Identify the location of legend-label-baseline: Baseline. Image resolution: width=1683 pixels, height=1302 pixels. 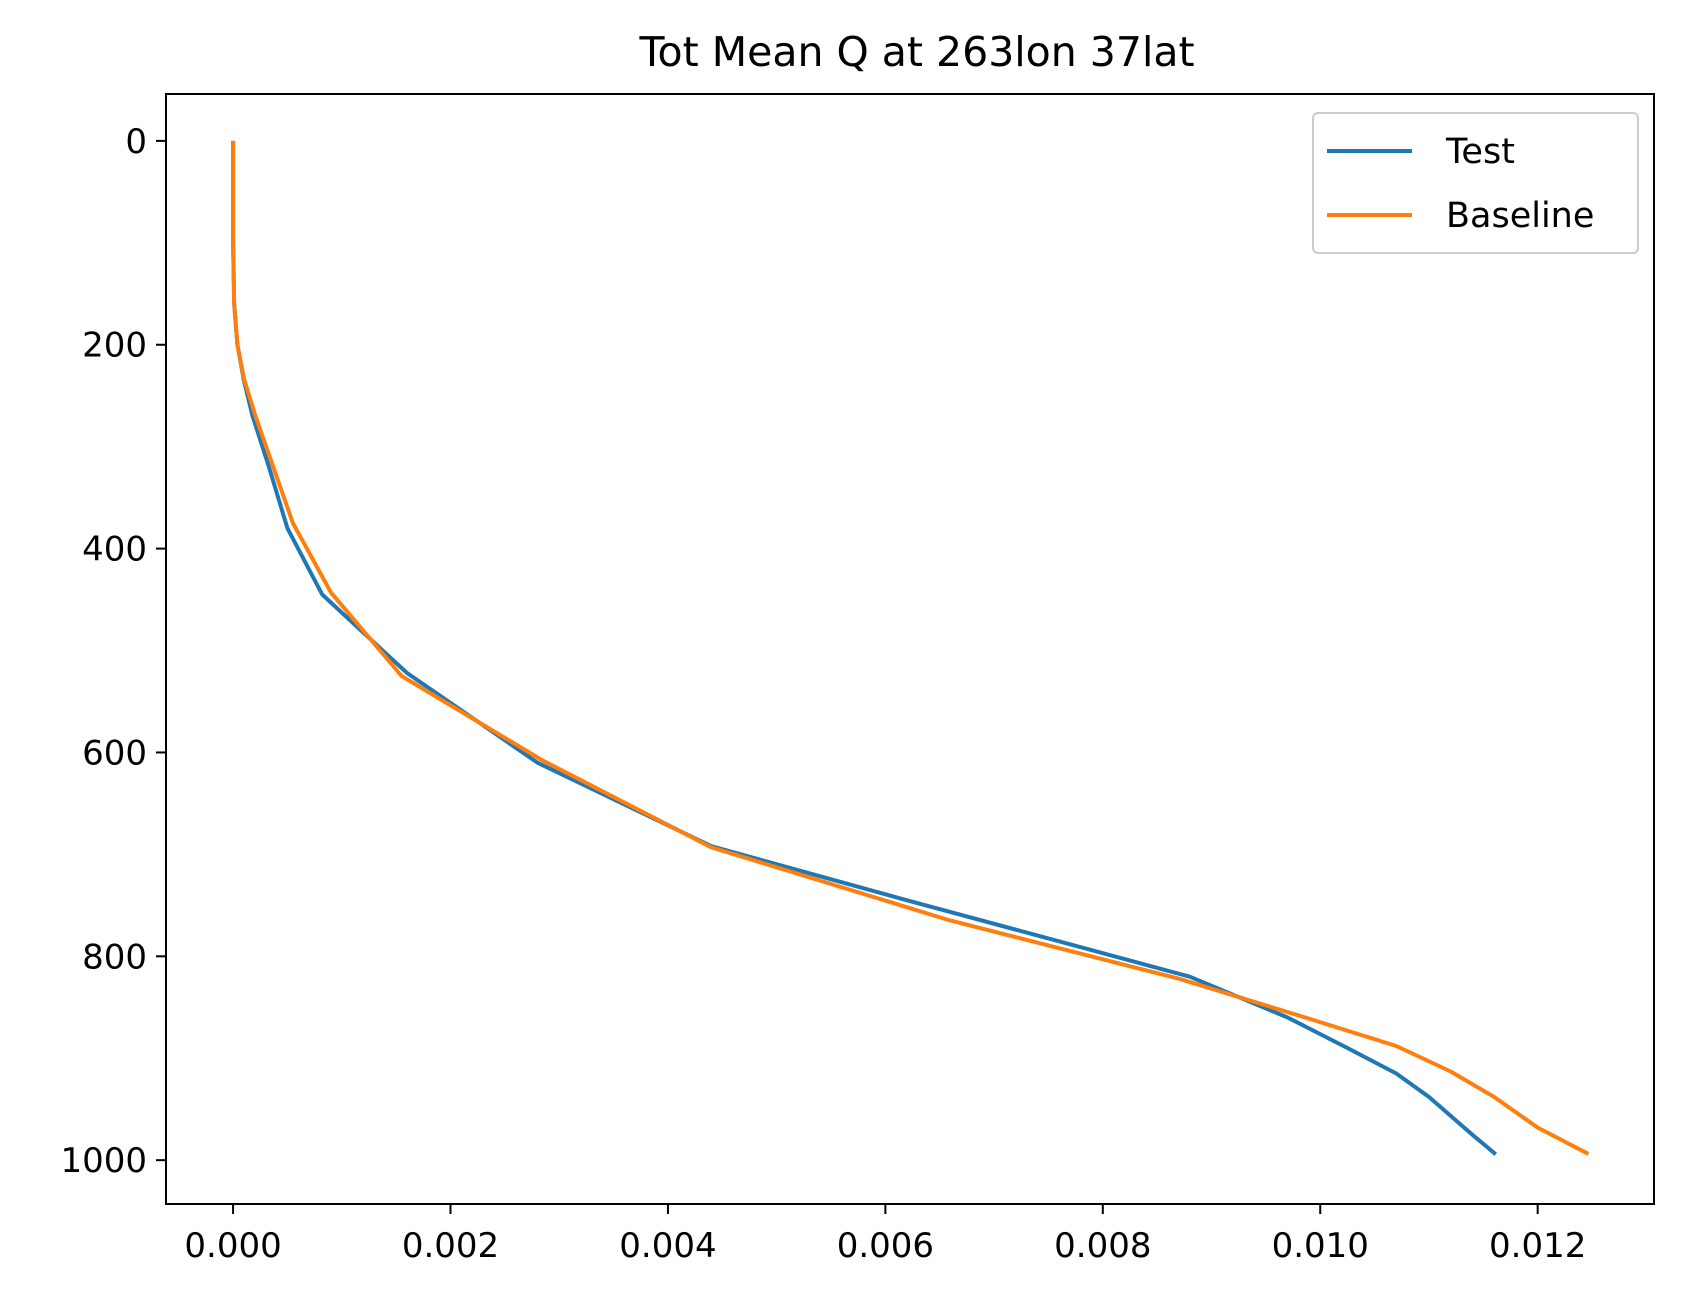
(1520, 216).